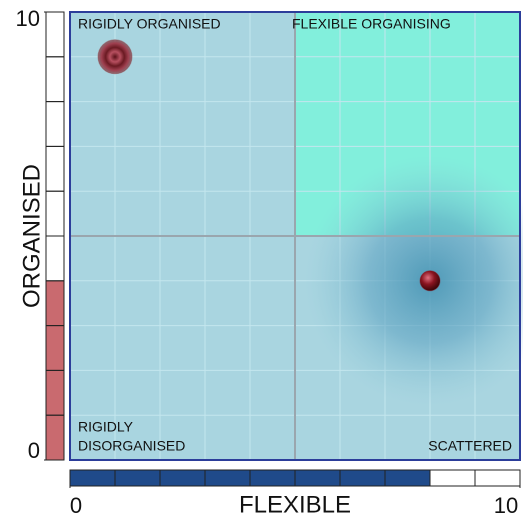 The image size is (523, 521). I want to click on quadrant-label: RIGIDLY ORGANISED, so click(149, 24).